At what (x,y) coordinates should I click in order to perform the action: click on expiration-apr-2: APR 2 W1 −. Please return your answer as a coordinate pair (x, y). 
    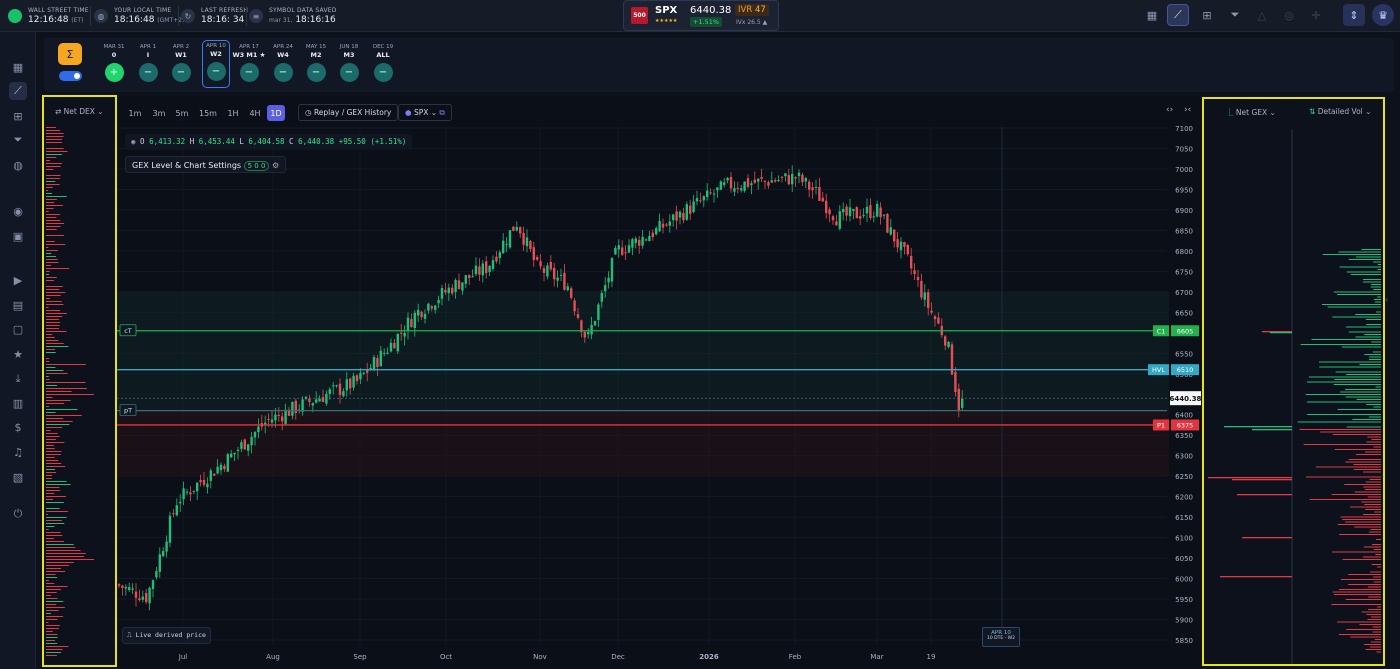
    Looking at the image, I should click on (181, 63).